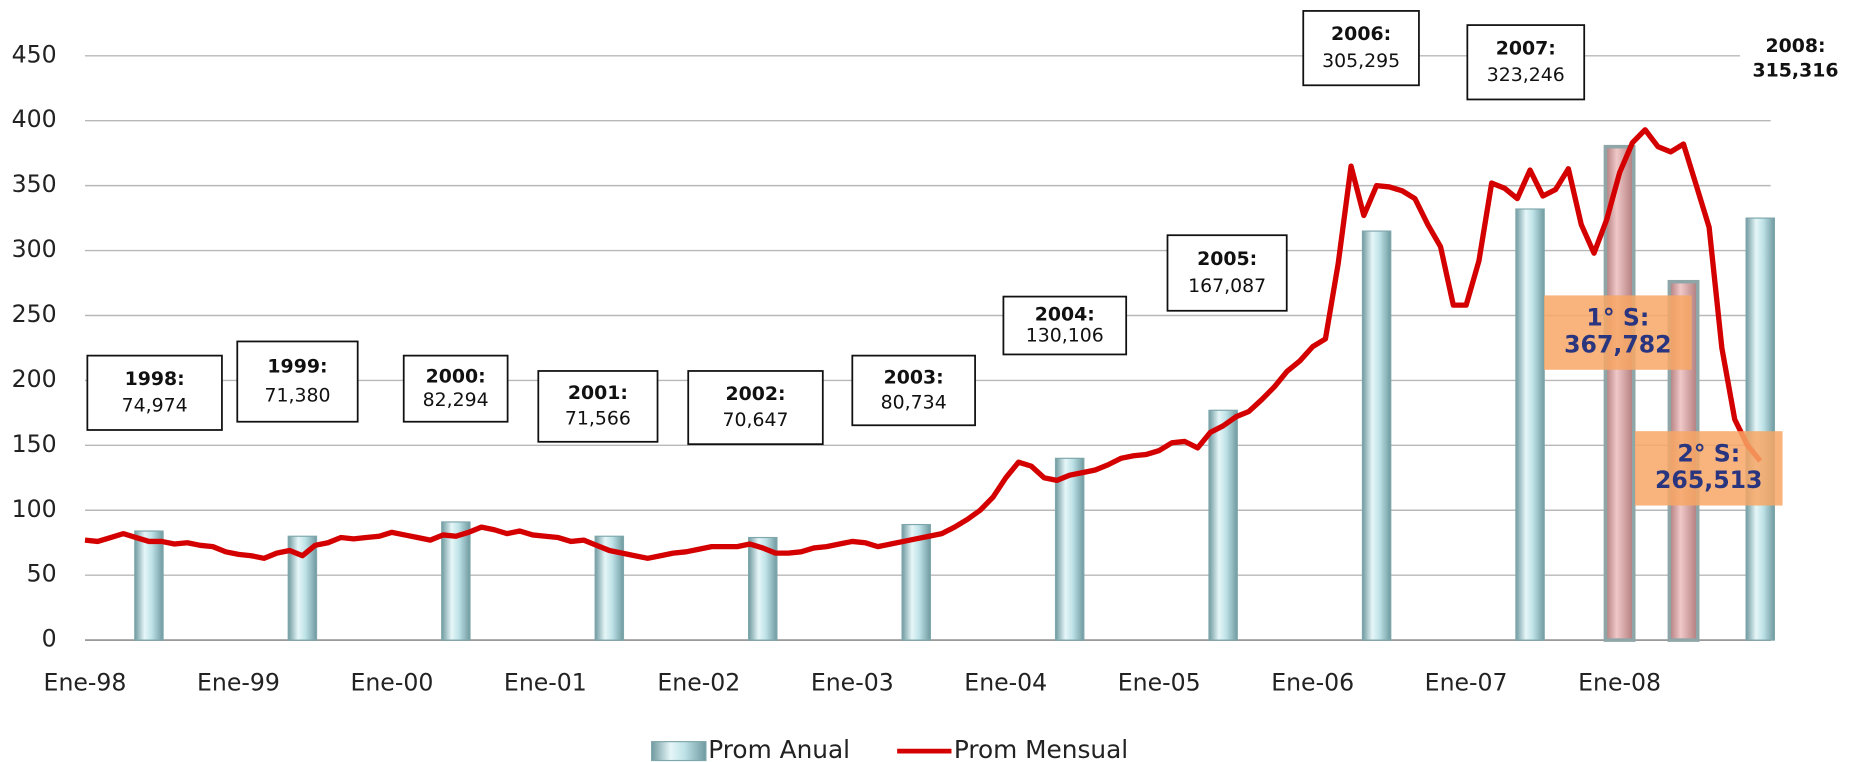 This screenshot has width=1851, height=762. What do you see at coordinates (1617, 344) in the screenshot?
I see `annotation-value: 367,782` at bounding box center [1617, 344].